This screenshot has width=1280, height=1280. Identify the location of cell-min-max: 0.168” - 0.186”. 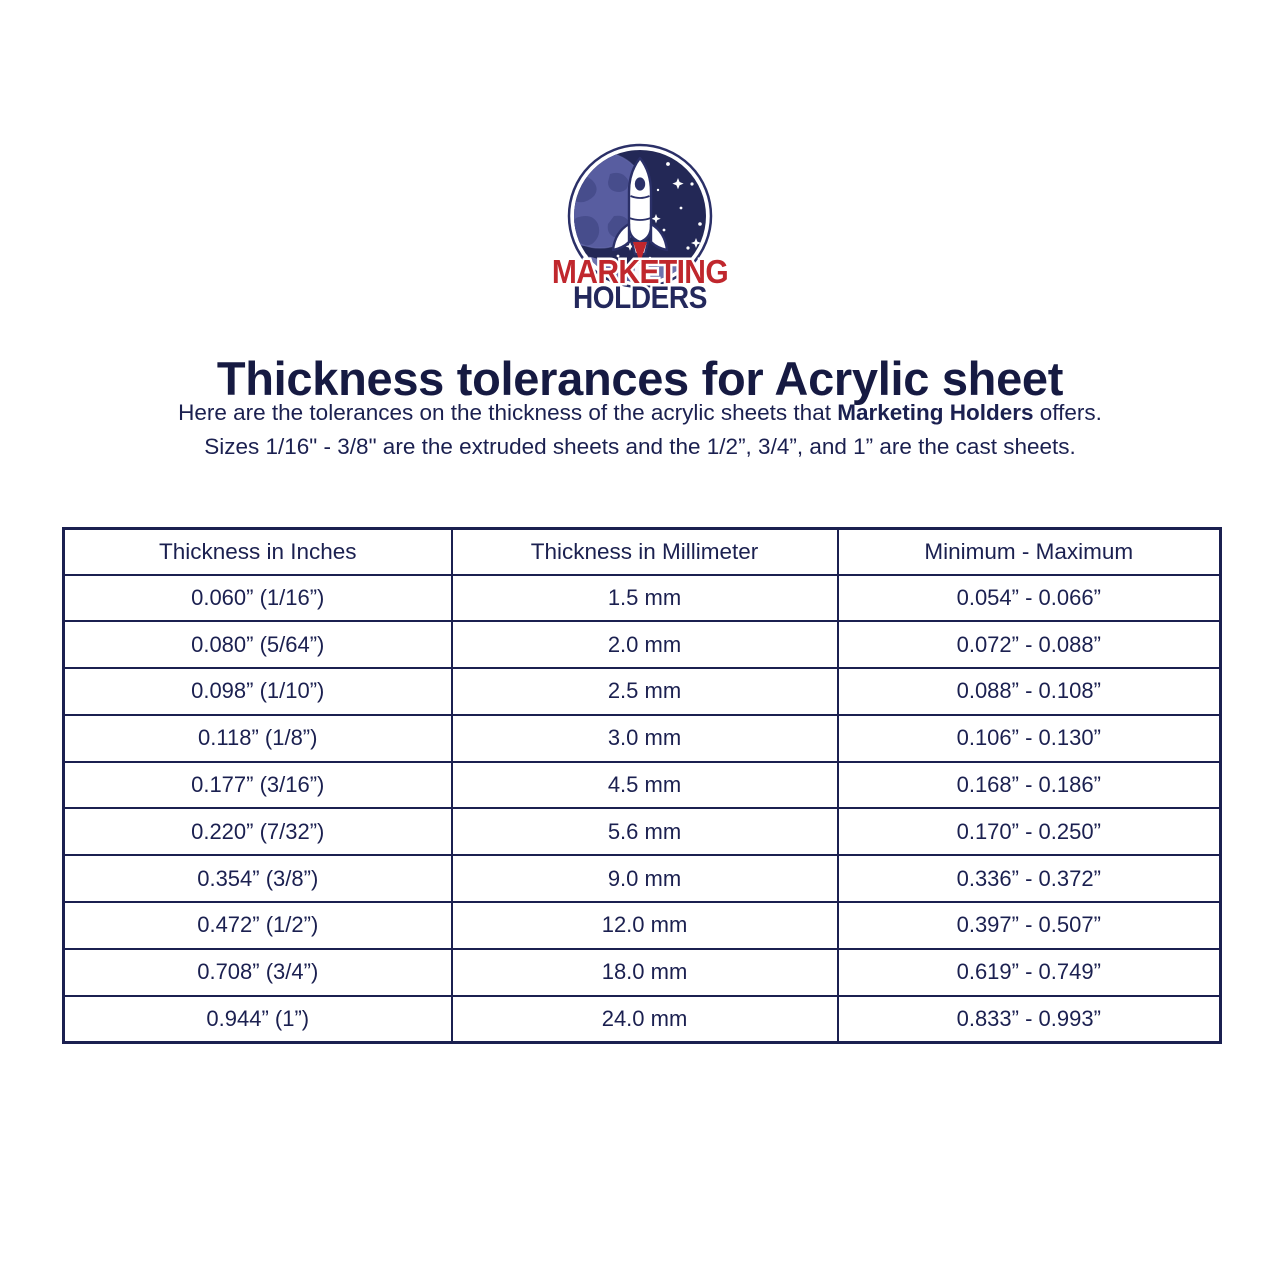
(1029, 785).